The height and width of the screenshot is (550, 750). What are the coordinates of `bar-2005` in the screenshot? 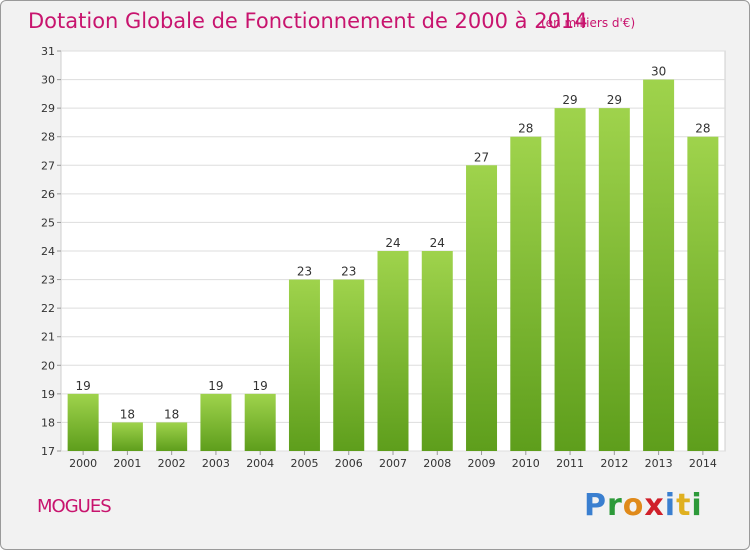 It's located at (304, 365).